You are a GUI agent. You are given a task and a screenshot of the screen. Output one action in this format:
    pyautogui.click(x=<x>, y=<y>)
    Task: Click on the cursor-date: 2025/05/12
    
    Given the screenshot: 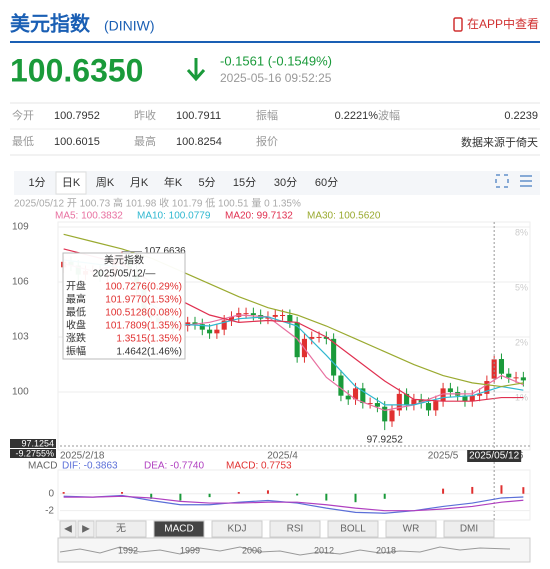 What is the action you would take?
    pyautogui.click(x=494, y=456)
    